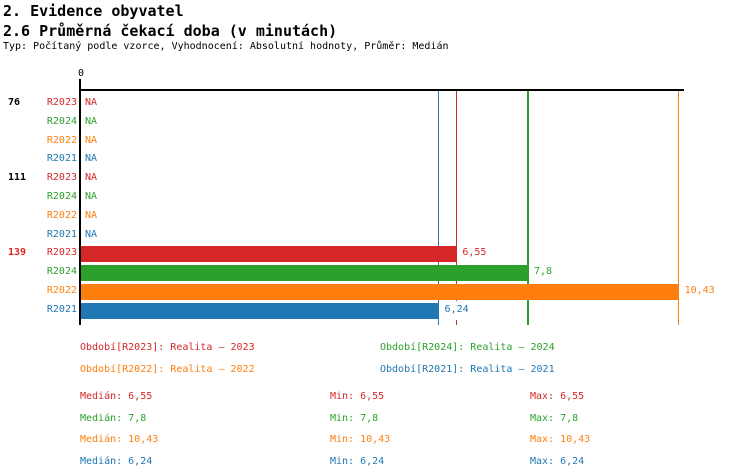  Describe the element at coordinates (467, 347) in the screenshot. I see `legend-item: Období[R2024]: Realita – 2024` at that location.